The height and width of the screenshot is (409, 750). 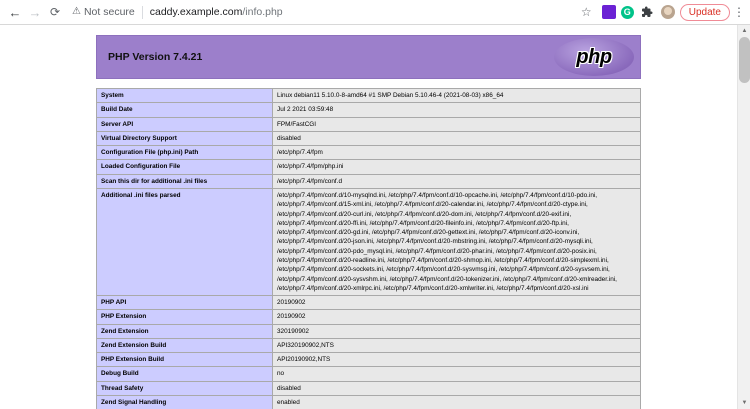 I want to click on security-status-chip: ⚠ Not secure, so click(x=103, y=12).